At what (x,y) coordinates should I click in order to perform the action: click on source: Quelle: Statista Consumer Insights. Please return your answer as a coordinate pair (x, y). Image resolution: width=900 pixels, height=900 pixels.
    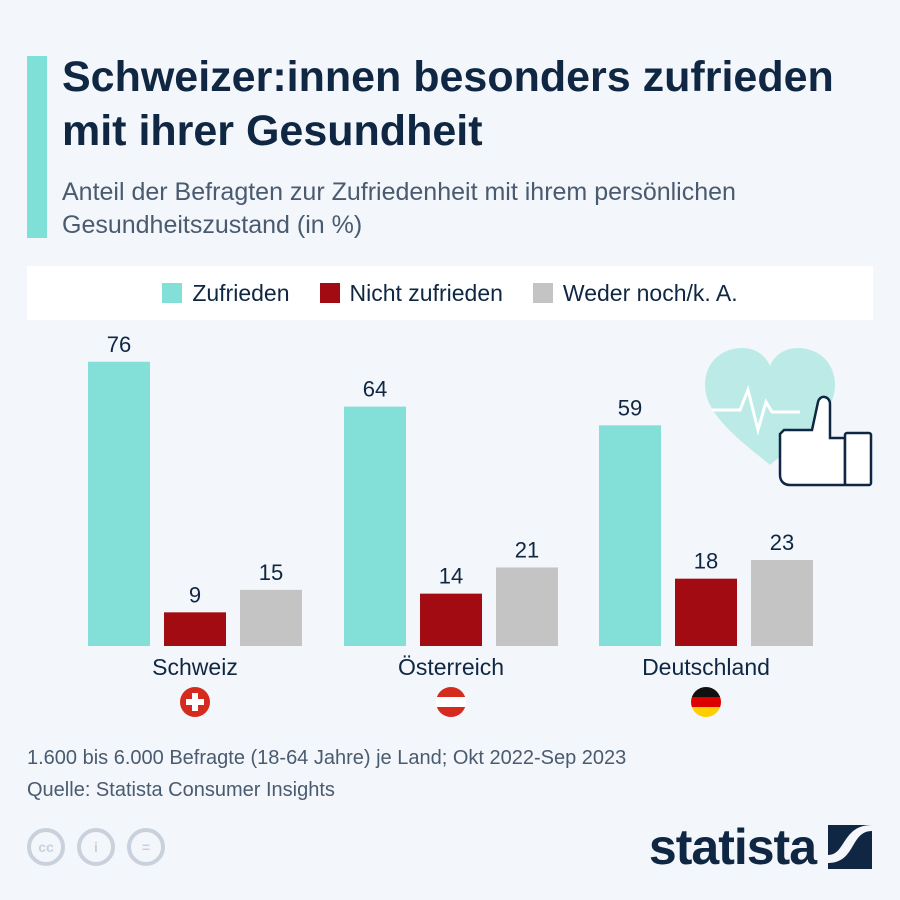
    Looking at the image, I should click on (181, 790).